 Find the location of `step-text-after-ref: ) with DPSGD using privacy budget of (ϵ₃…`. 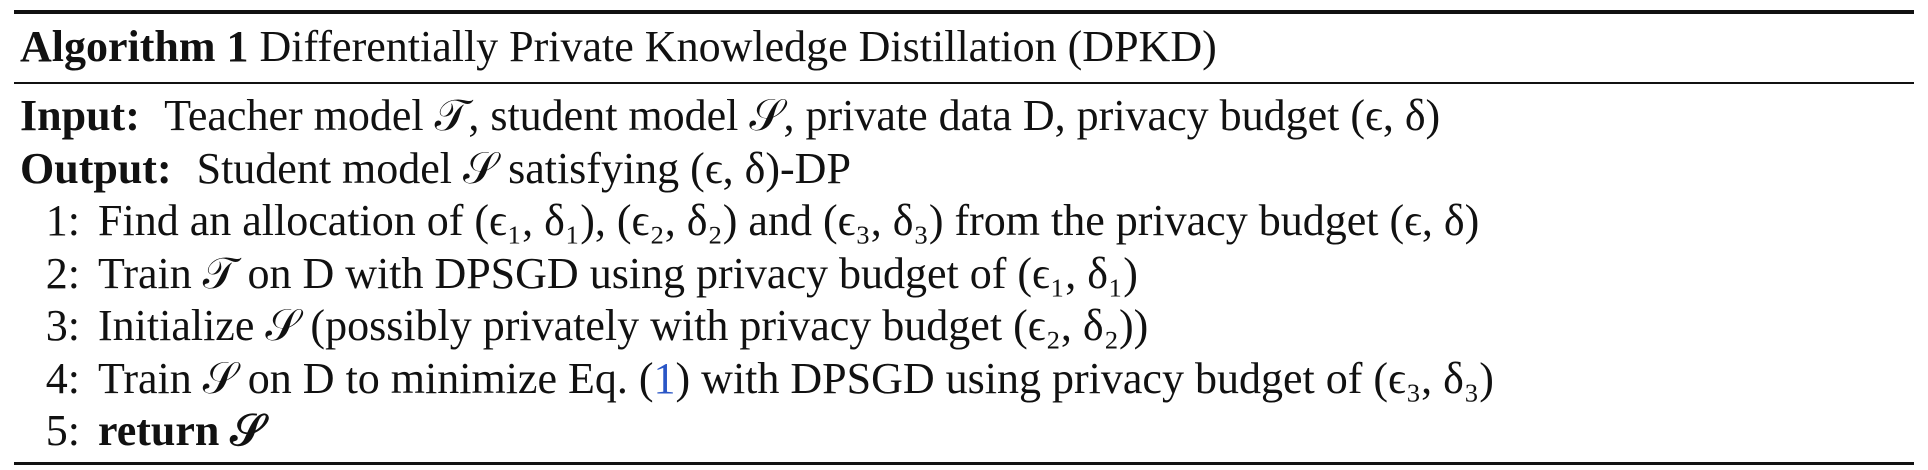

step-text-after-ref: ) with DPSGD using privacy budget of (ϵ₃… is located at coordinates (1084, 378).